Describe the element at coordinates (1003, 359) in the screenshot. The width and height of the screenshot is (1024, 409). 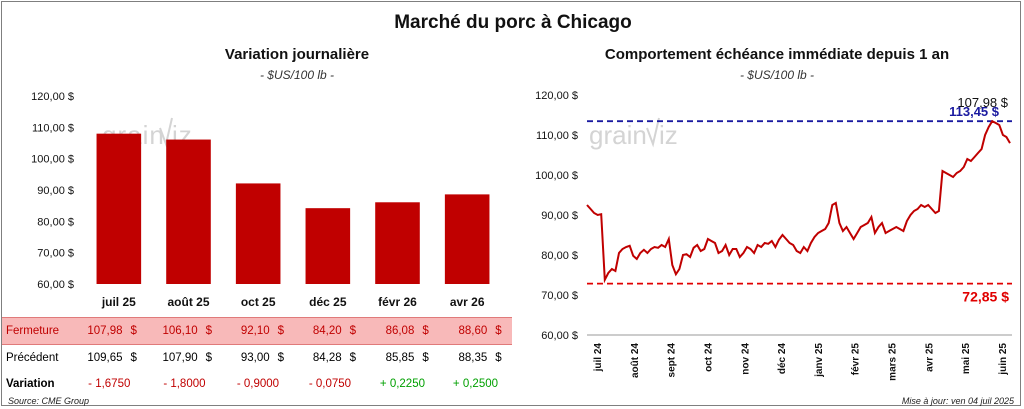
I see `x-tick-label: juin 25` at that location.